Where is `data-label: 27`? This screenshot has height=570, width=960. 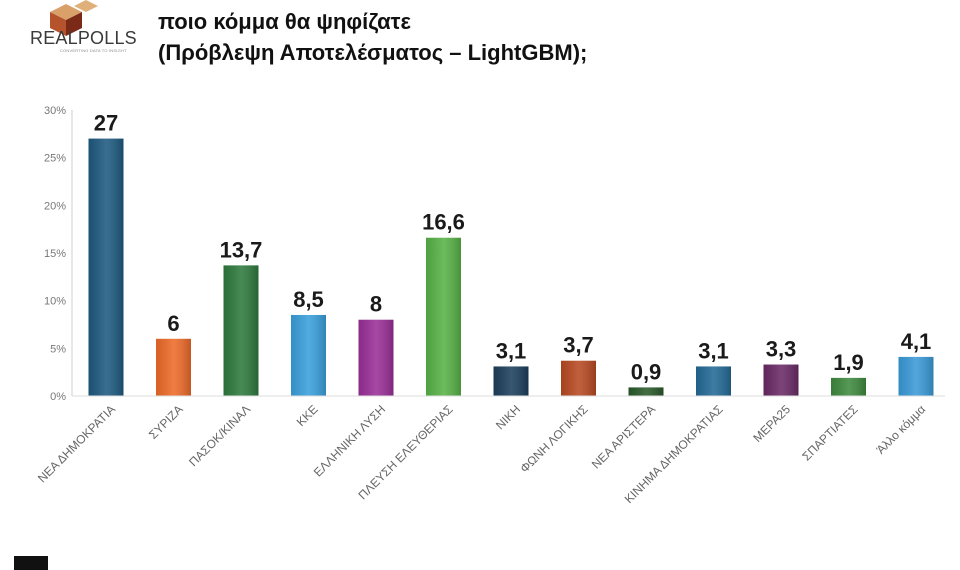 data-label: 27 is located at coordinates (106, 123).